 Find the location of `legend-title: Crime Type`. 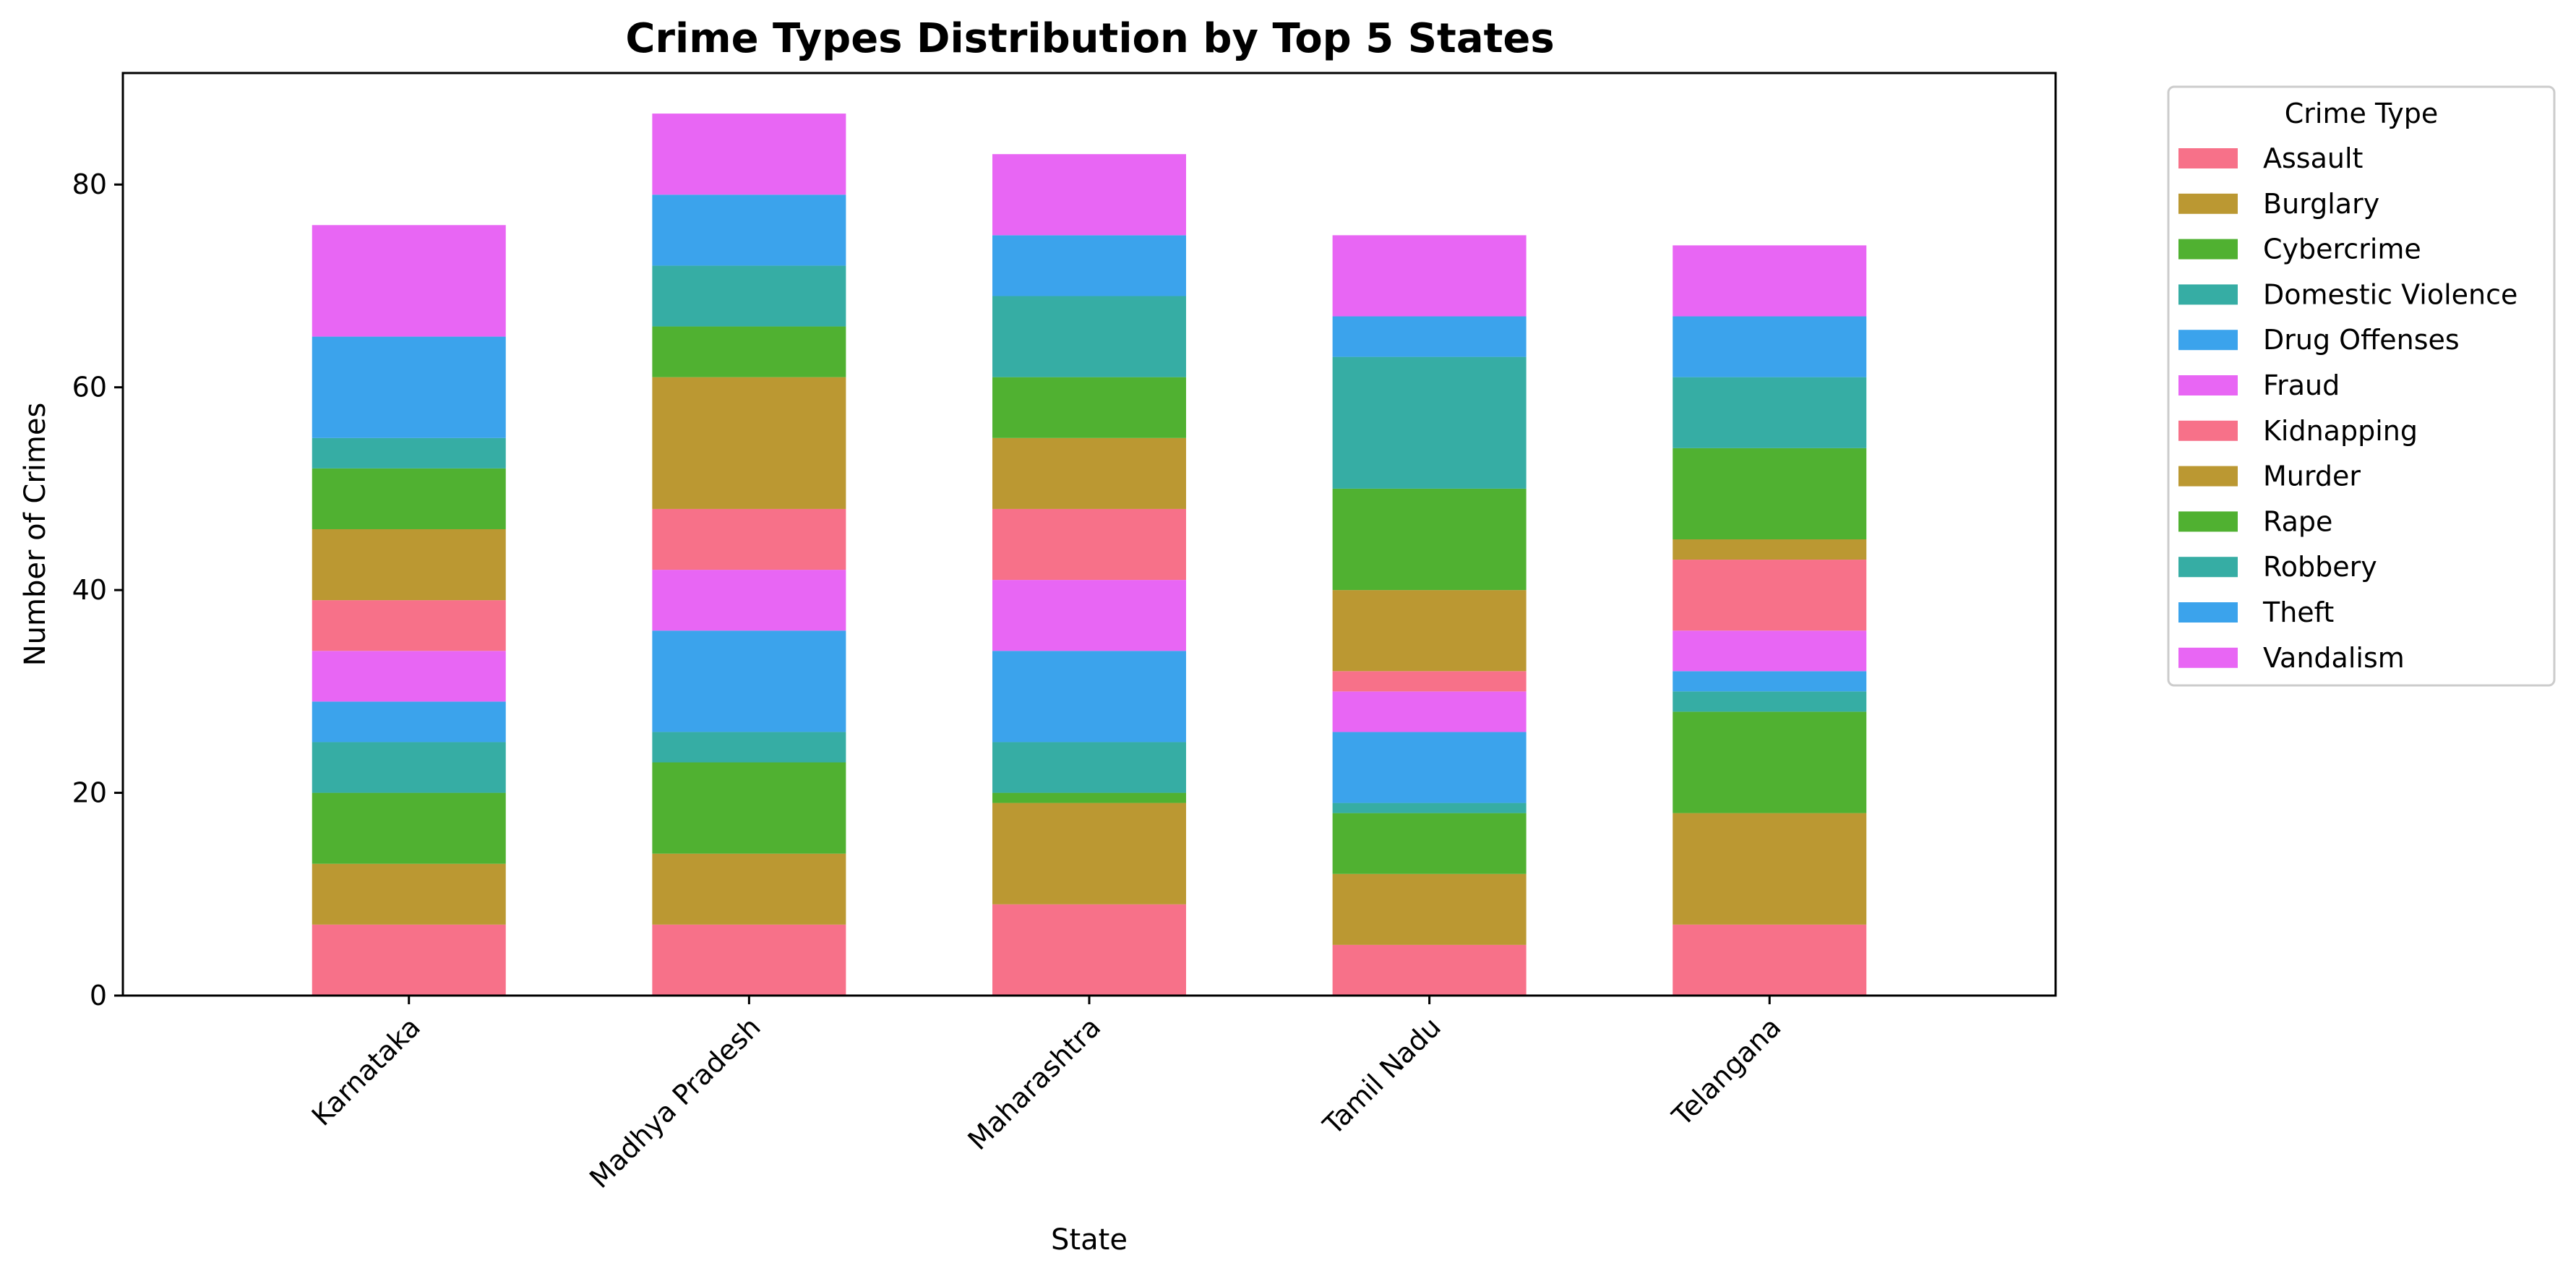

legend-title: Crime Type is located at coordinates (2361, 113).